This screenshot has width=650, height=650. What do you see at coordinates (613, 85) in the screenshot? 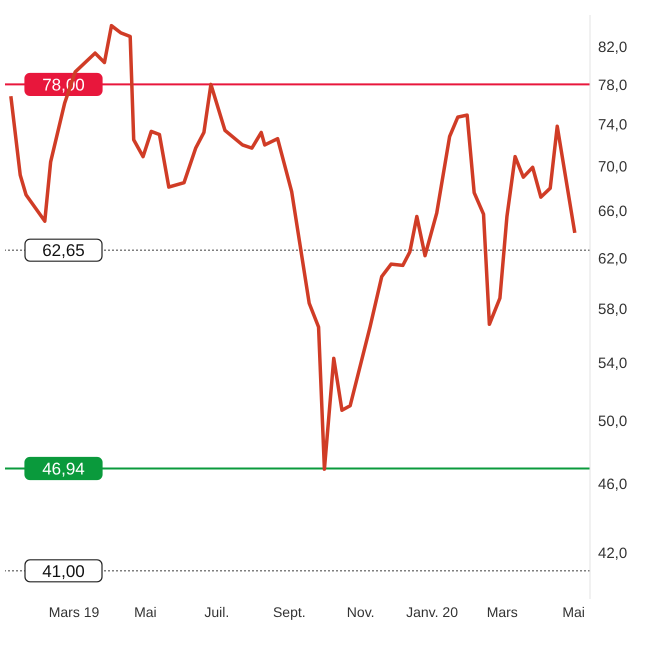
I see `y-tick-label: 78,0` at bounding box center [613, 85].